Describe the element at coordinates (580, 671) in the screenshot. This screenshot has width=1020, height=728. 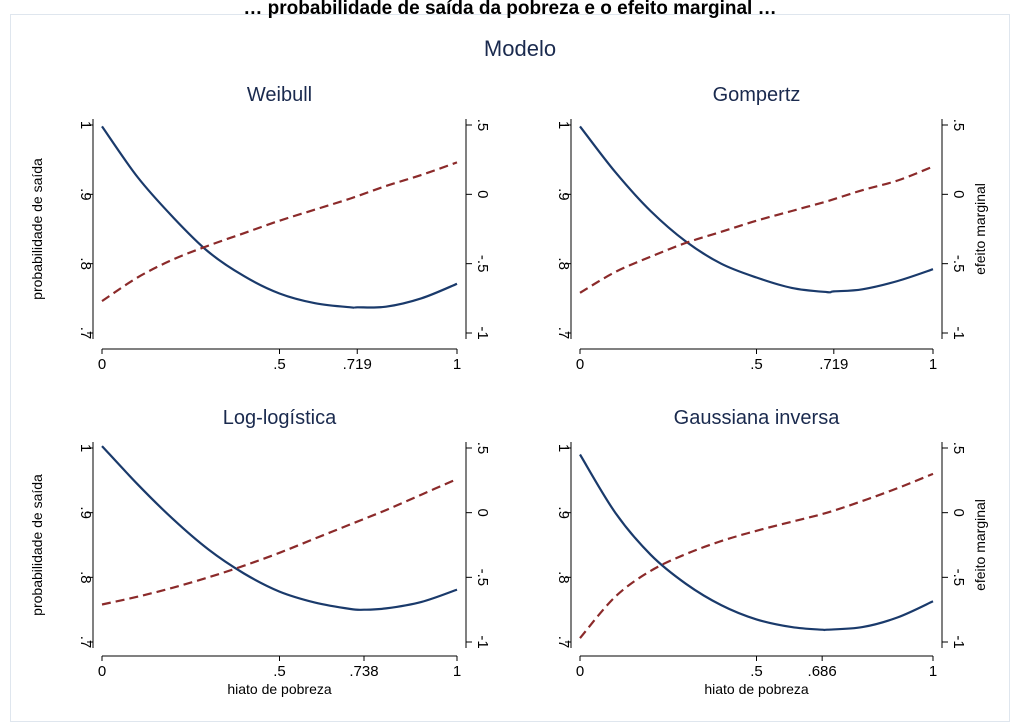
I see `panel-4-xtick-label: 0` at that location.